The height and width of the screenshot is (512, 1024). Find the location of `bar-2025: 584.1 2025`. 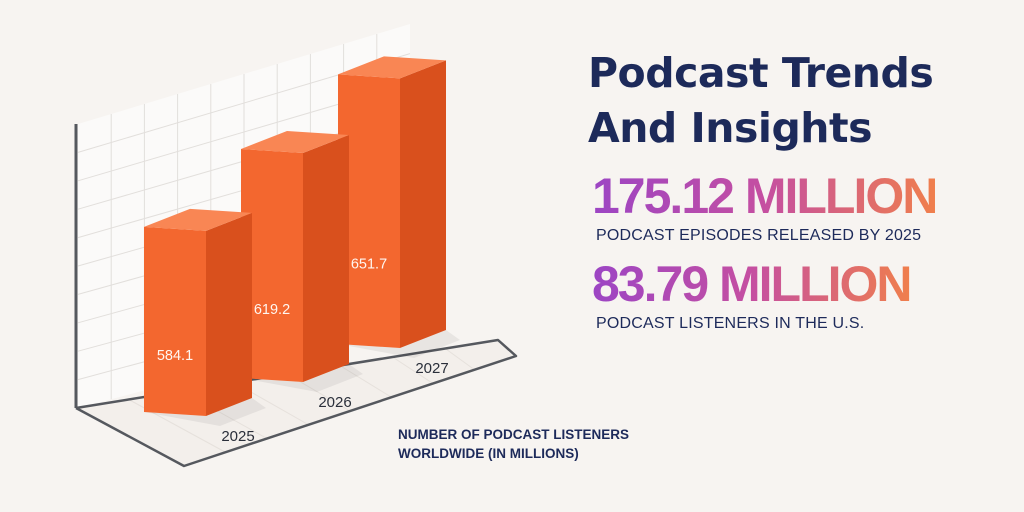

bar-2025: 584.1 2025 is located at coordinates (205, 326).